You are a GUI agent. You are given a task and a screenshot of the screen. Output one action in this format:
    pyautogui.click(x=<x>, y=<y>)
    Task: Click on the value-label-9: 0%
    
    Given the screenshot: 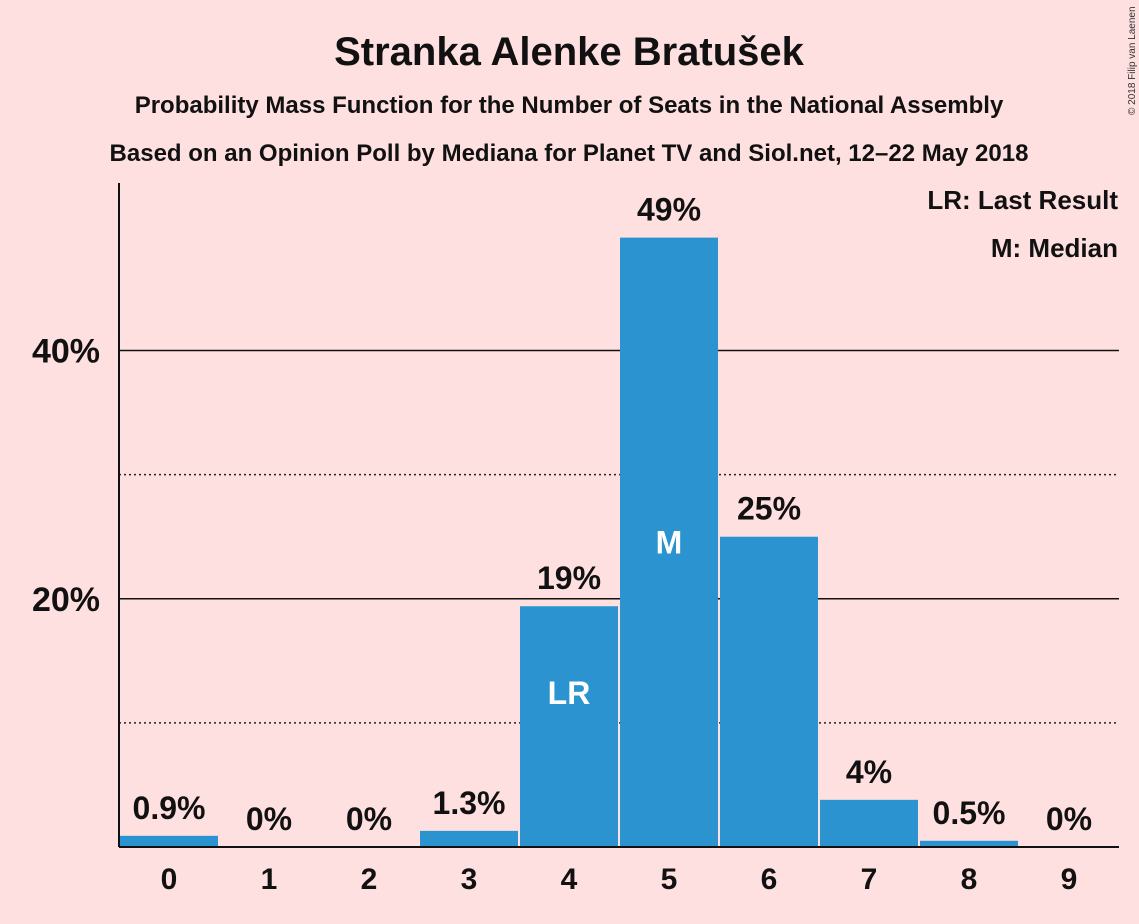 What is the action you would take?
    pyautogui.click(x=1069, y=819)
    